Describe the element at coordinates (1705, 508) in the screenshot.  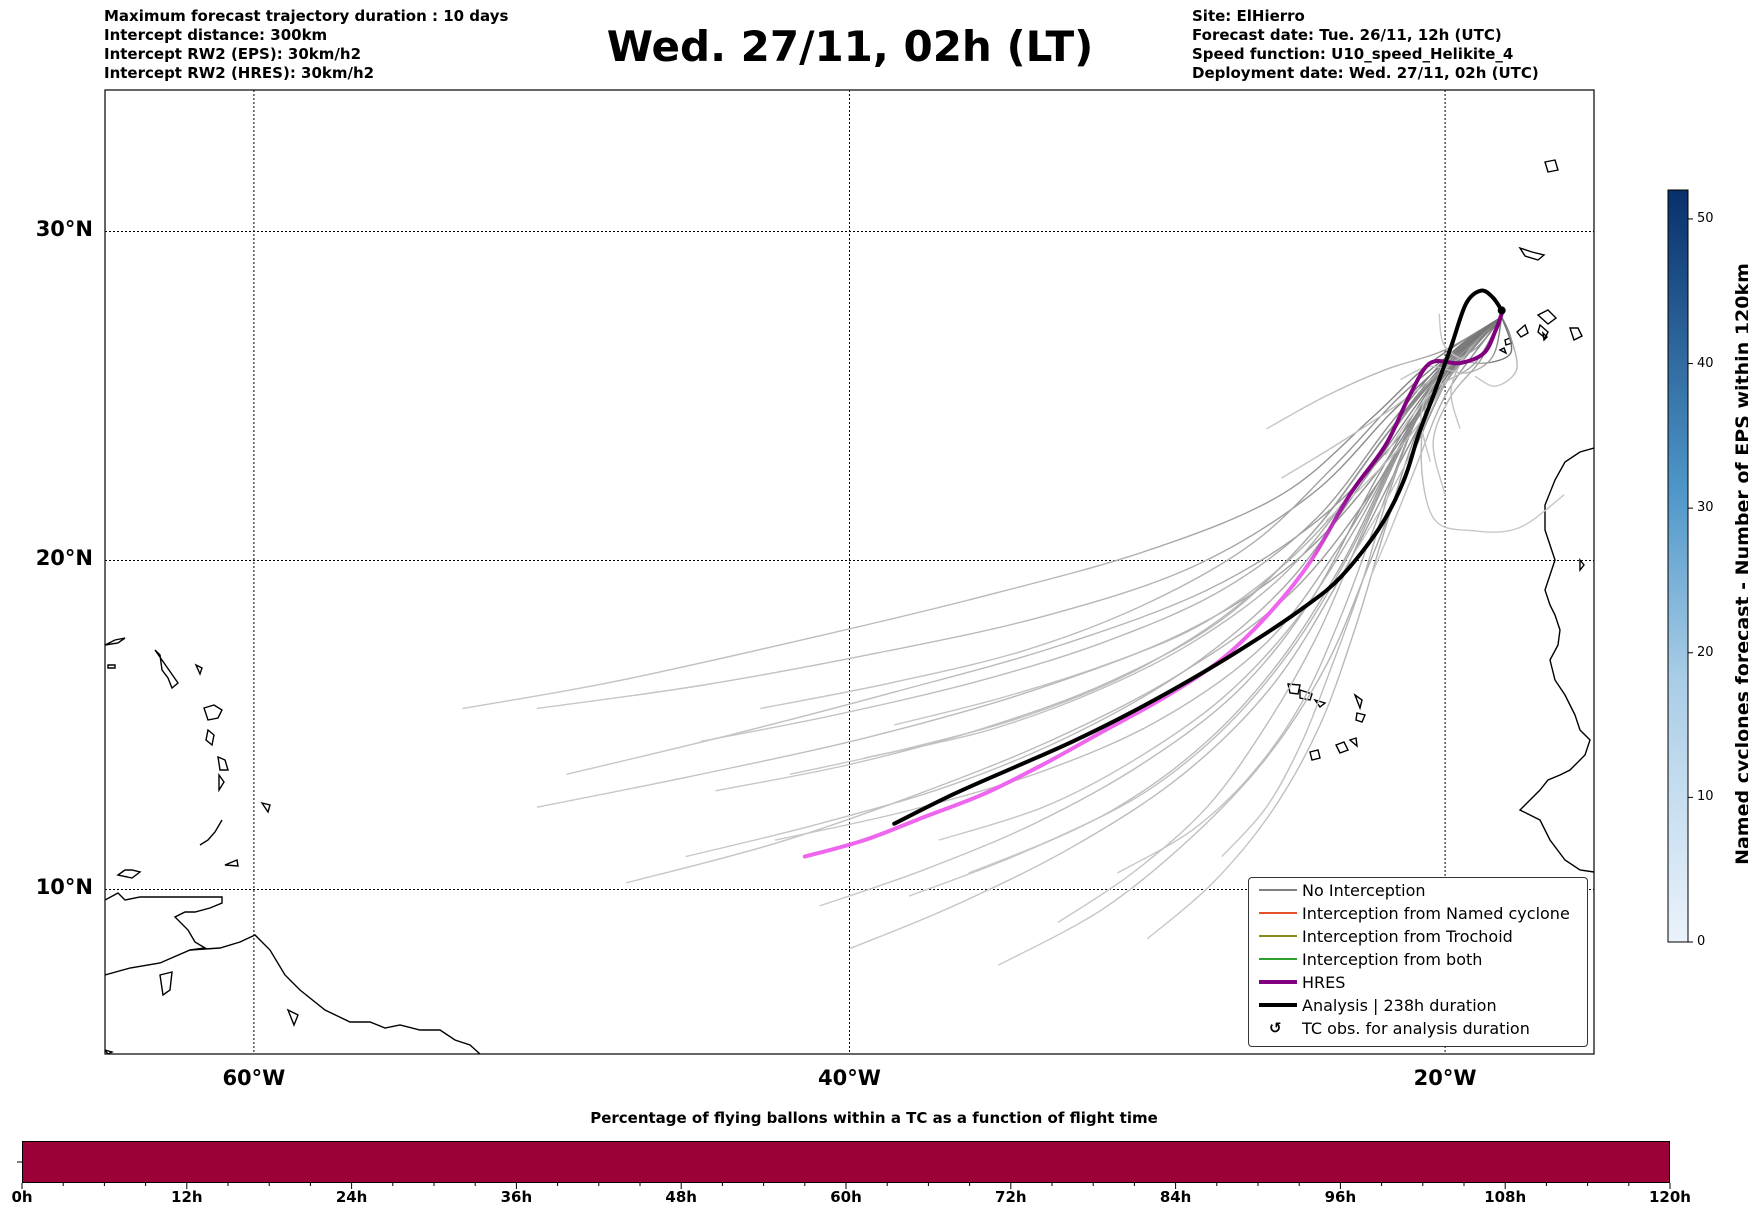
I see `colorbar-tick-label: 30` at that location.